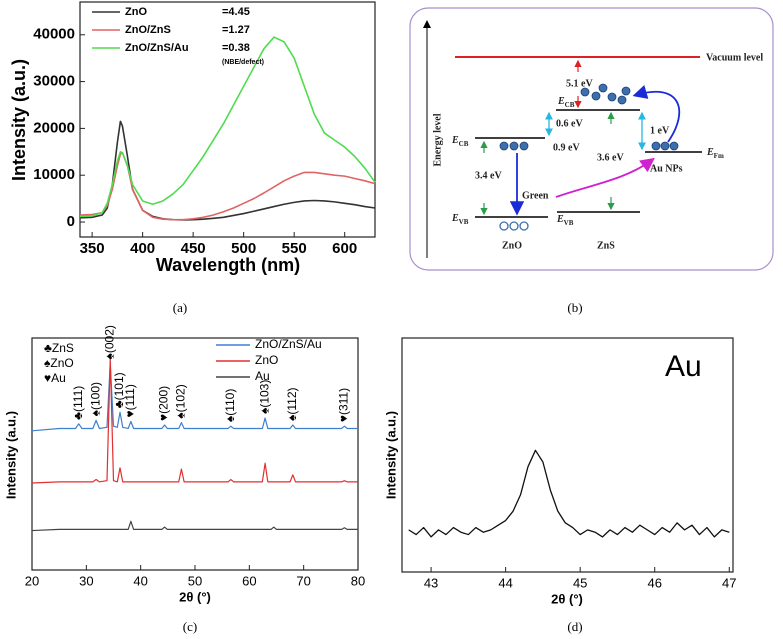 Image resolution: width=783 pixels, height=639 pixels. Describe the element at coordinates (54, 81) in the screenshot. I see `y-tick-label: 30000` at that location.